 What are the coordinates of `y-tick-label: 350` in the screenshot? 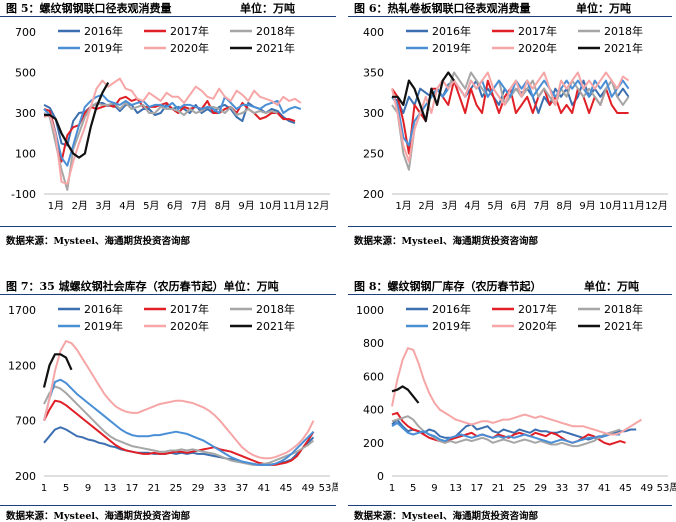 It's located at (373, 73).